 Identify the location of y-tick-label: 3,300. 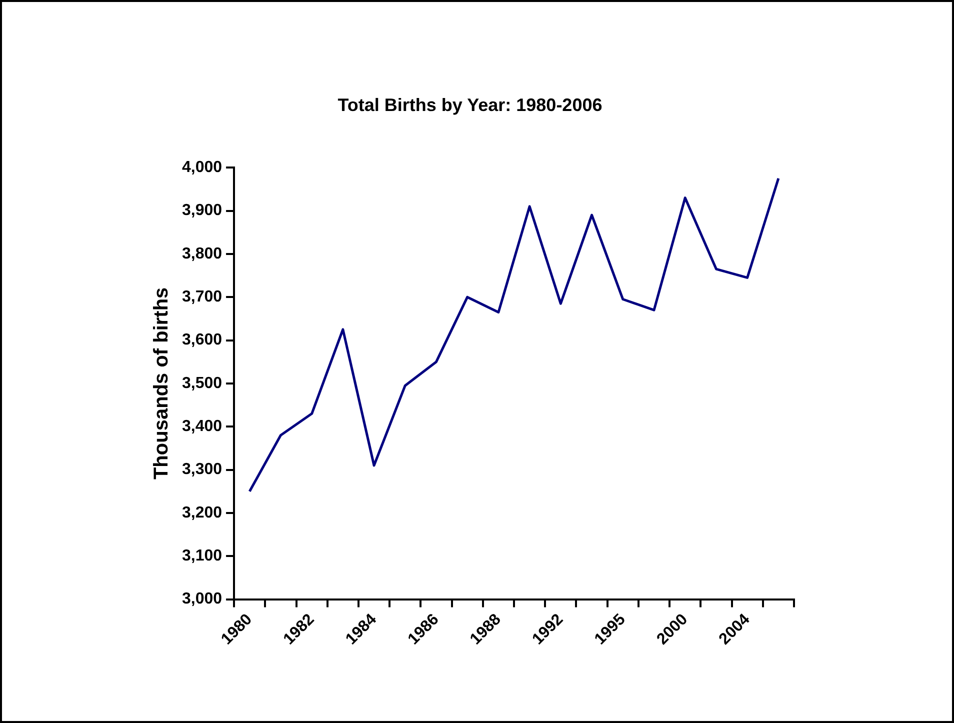
(202, 469).